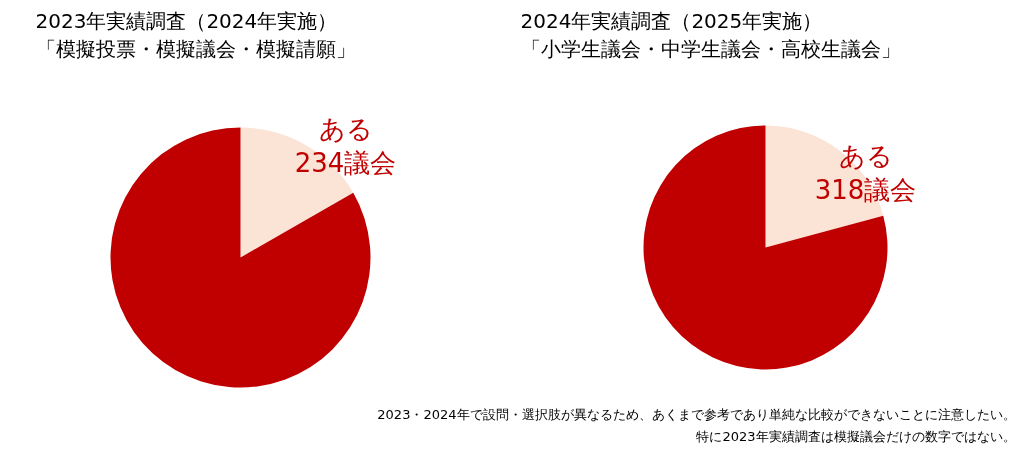  What do you see at coordinates (671, 20) in the screenshot?
I see `chart-title: 2024年実績調査（2025年実施）` at bounding box center [671, 20].